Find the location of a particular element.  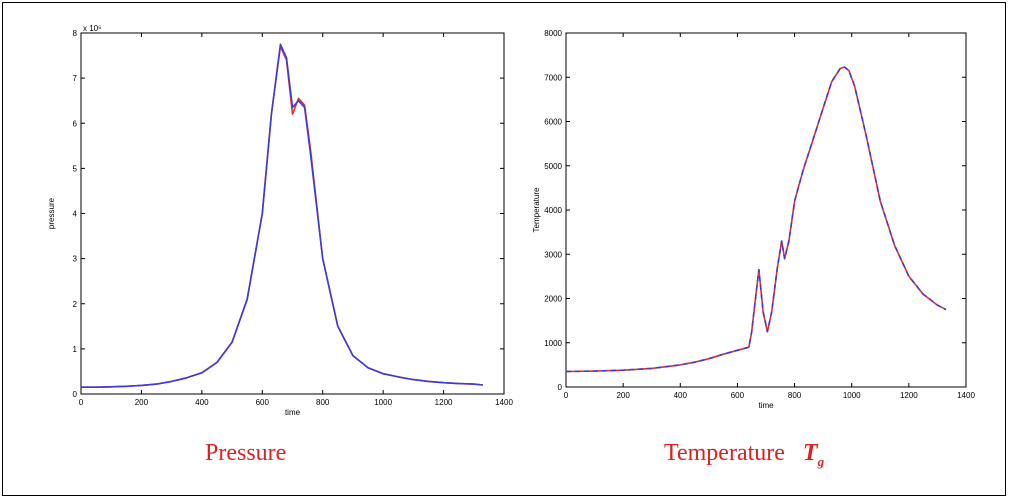

chart-1-y-tick-label: 1 is located at coordinates (75, 349).